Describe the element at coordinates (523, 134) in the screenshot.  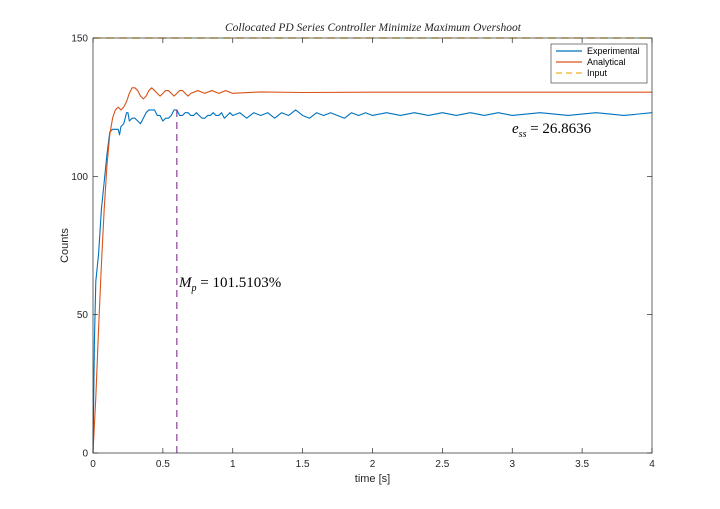
I see `ess-subscript: ss` at that location.